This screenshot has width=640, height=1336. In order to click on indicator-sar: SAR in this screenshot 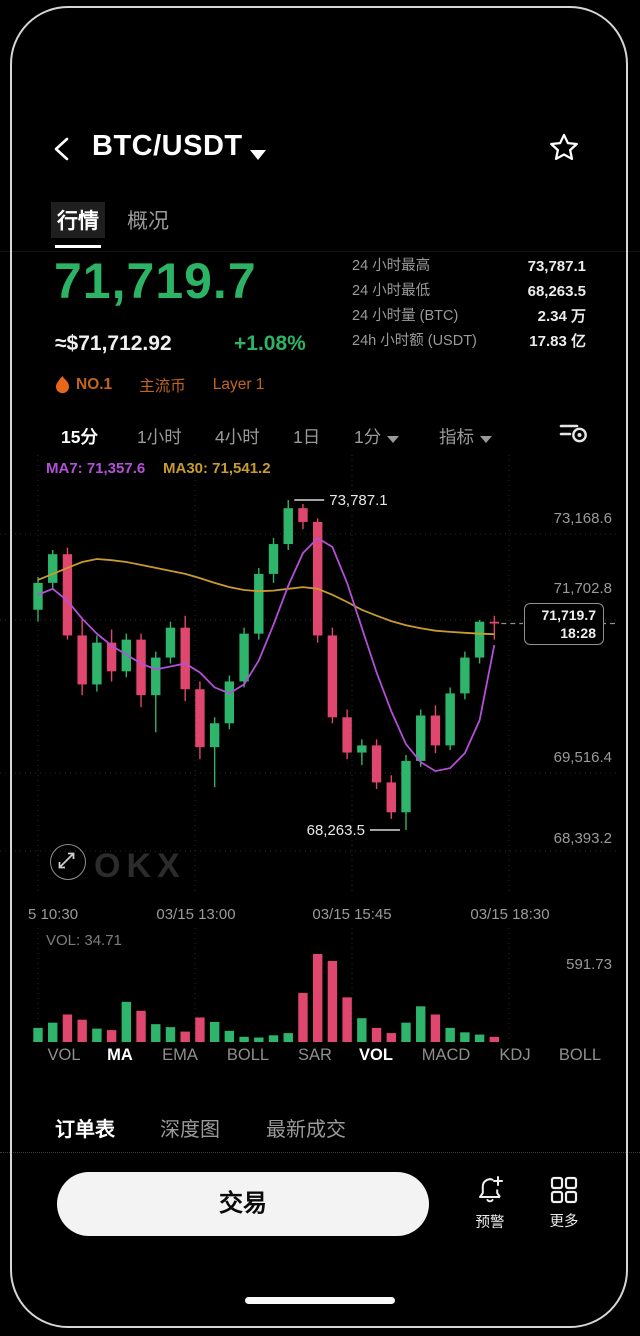, I will do `click(315, 1055)`.